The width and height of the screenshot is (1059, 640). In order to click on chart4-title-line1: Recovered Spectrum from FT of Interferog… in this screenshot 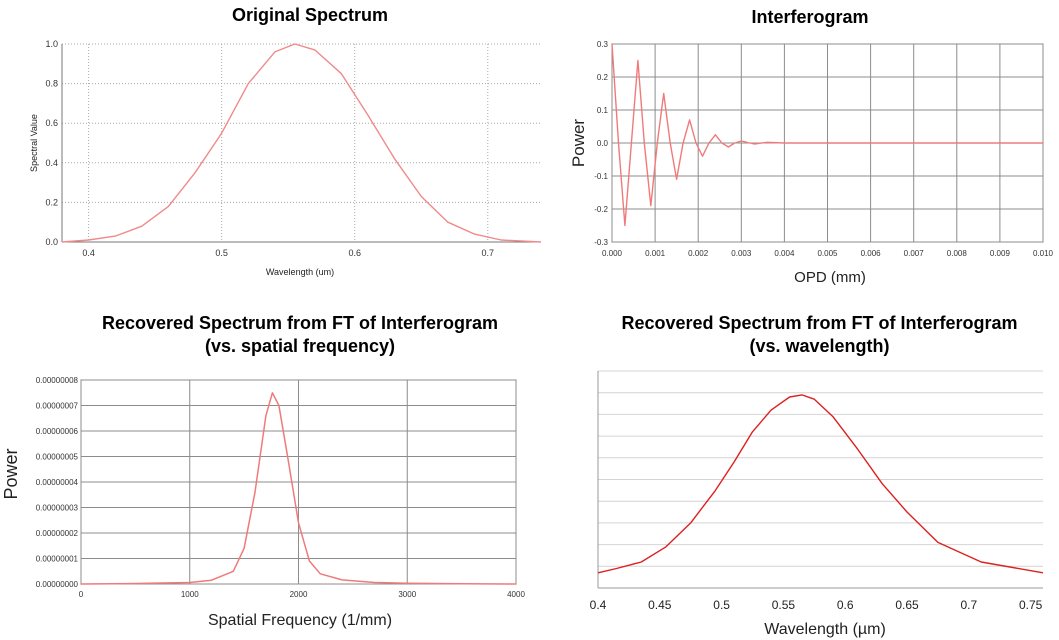, I will do `click(819, 323)`.